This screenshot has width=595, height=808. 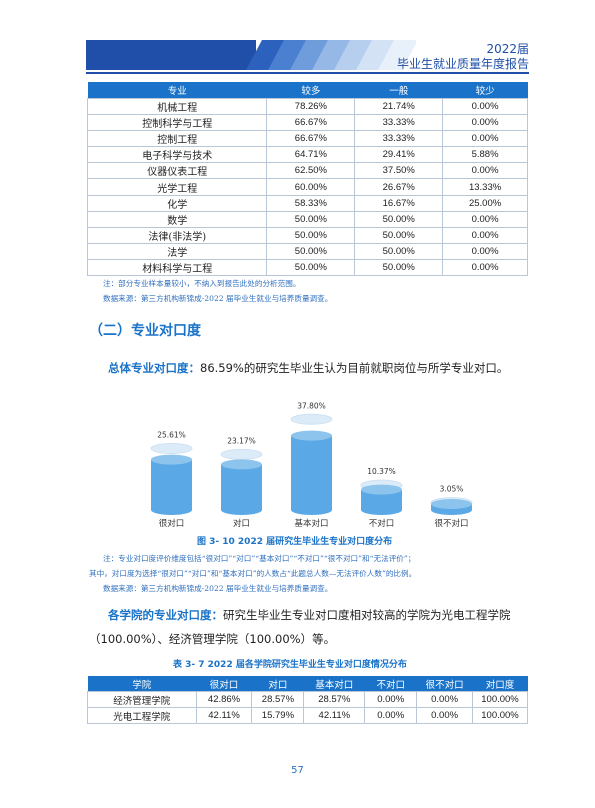 I want to click on table-row: 控制科学与工程 66.67% 33.33% 0.00%, so click(x=307, y=123).